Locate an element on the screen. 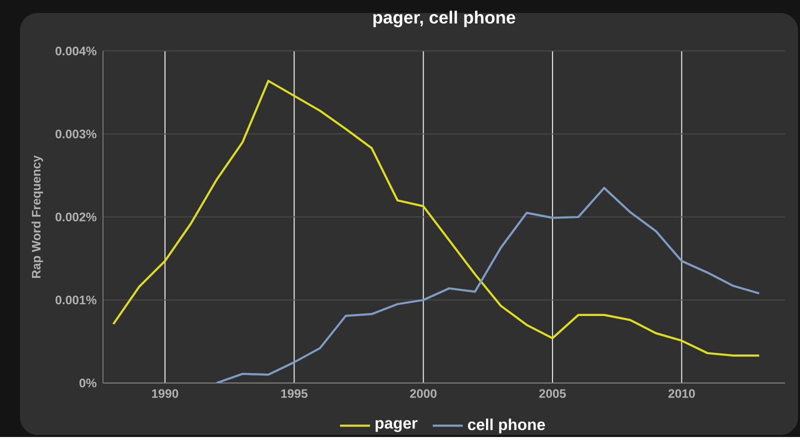 This screenshot has height=440, width=800. legend-label: cell phone is located at coordinates (507, 426).